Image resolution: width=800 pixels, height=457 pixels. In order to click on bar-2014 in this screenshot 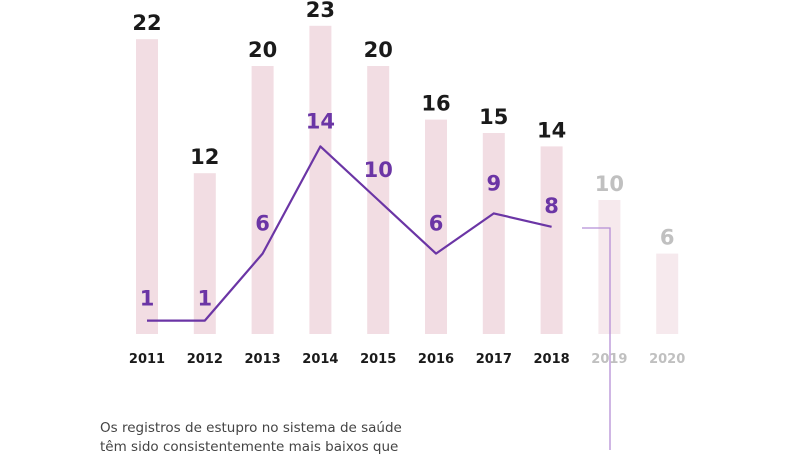, I will do `click(320, 180)`.